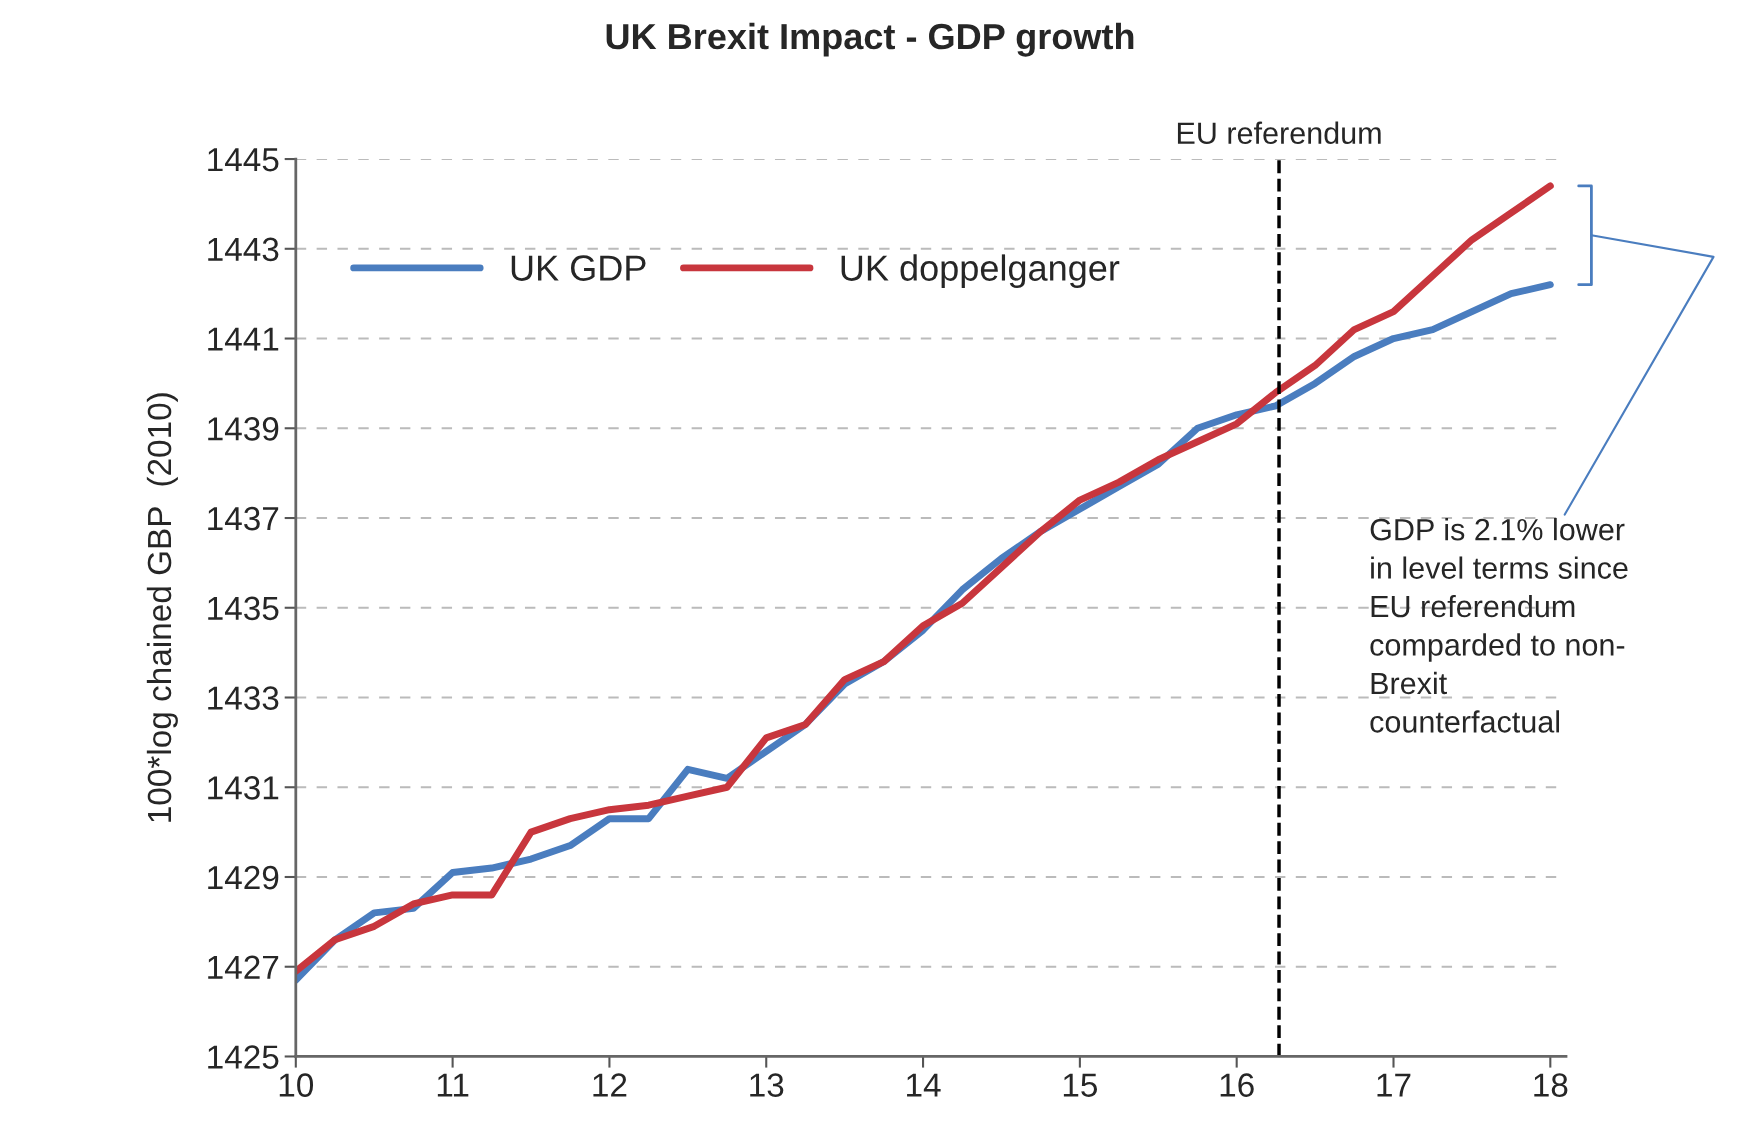 The image size is (1740, 1136). Describe the element at coordinates (924, 1085) in the screenshot. I see `x-tick-label: 14` at that location.